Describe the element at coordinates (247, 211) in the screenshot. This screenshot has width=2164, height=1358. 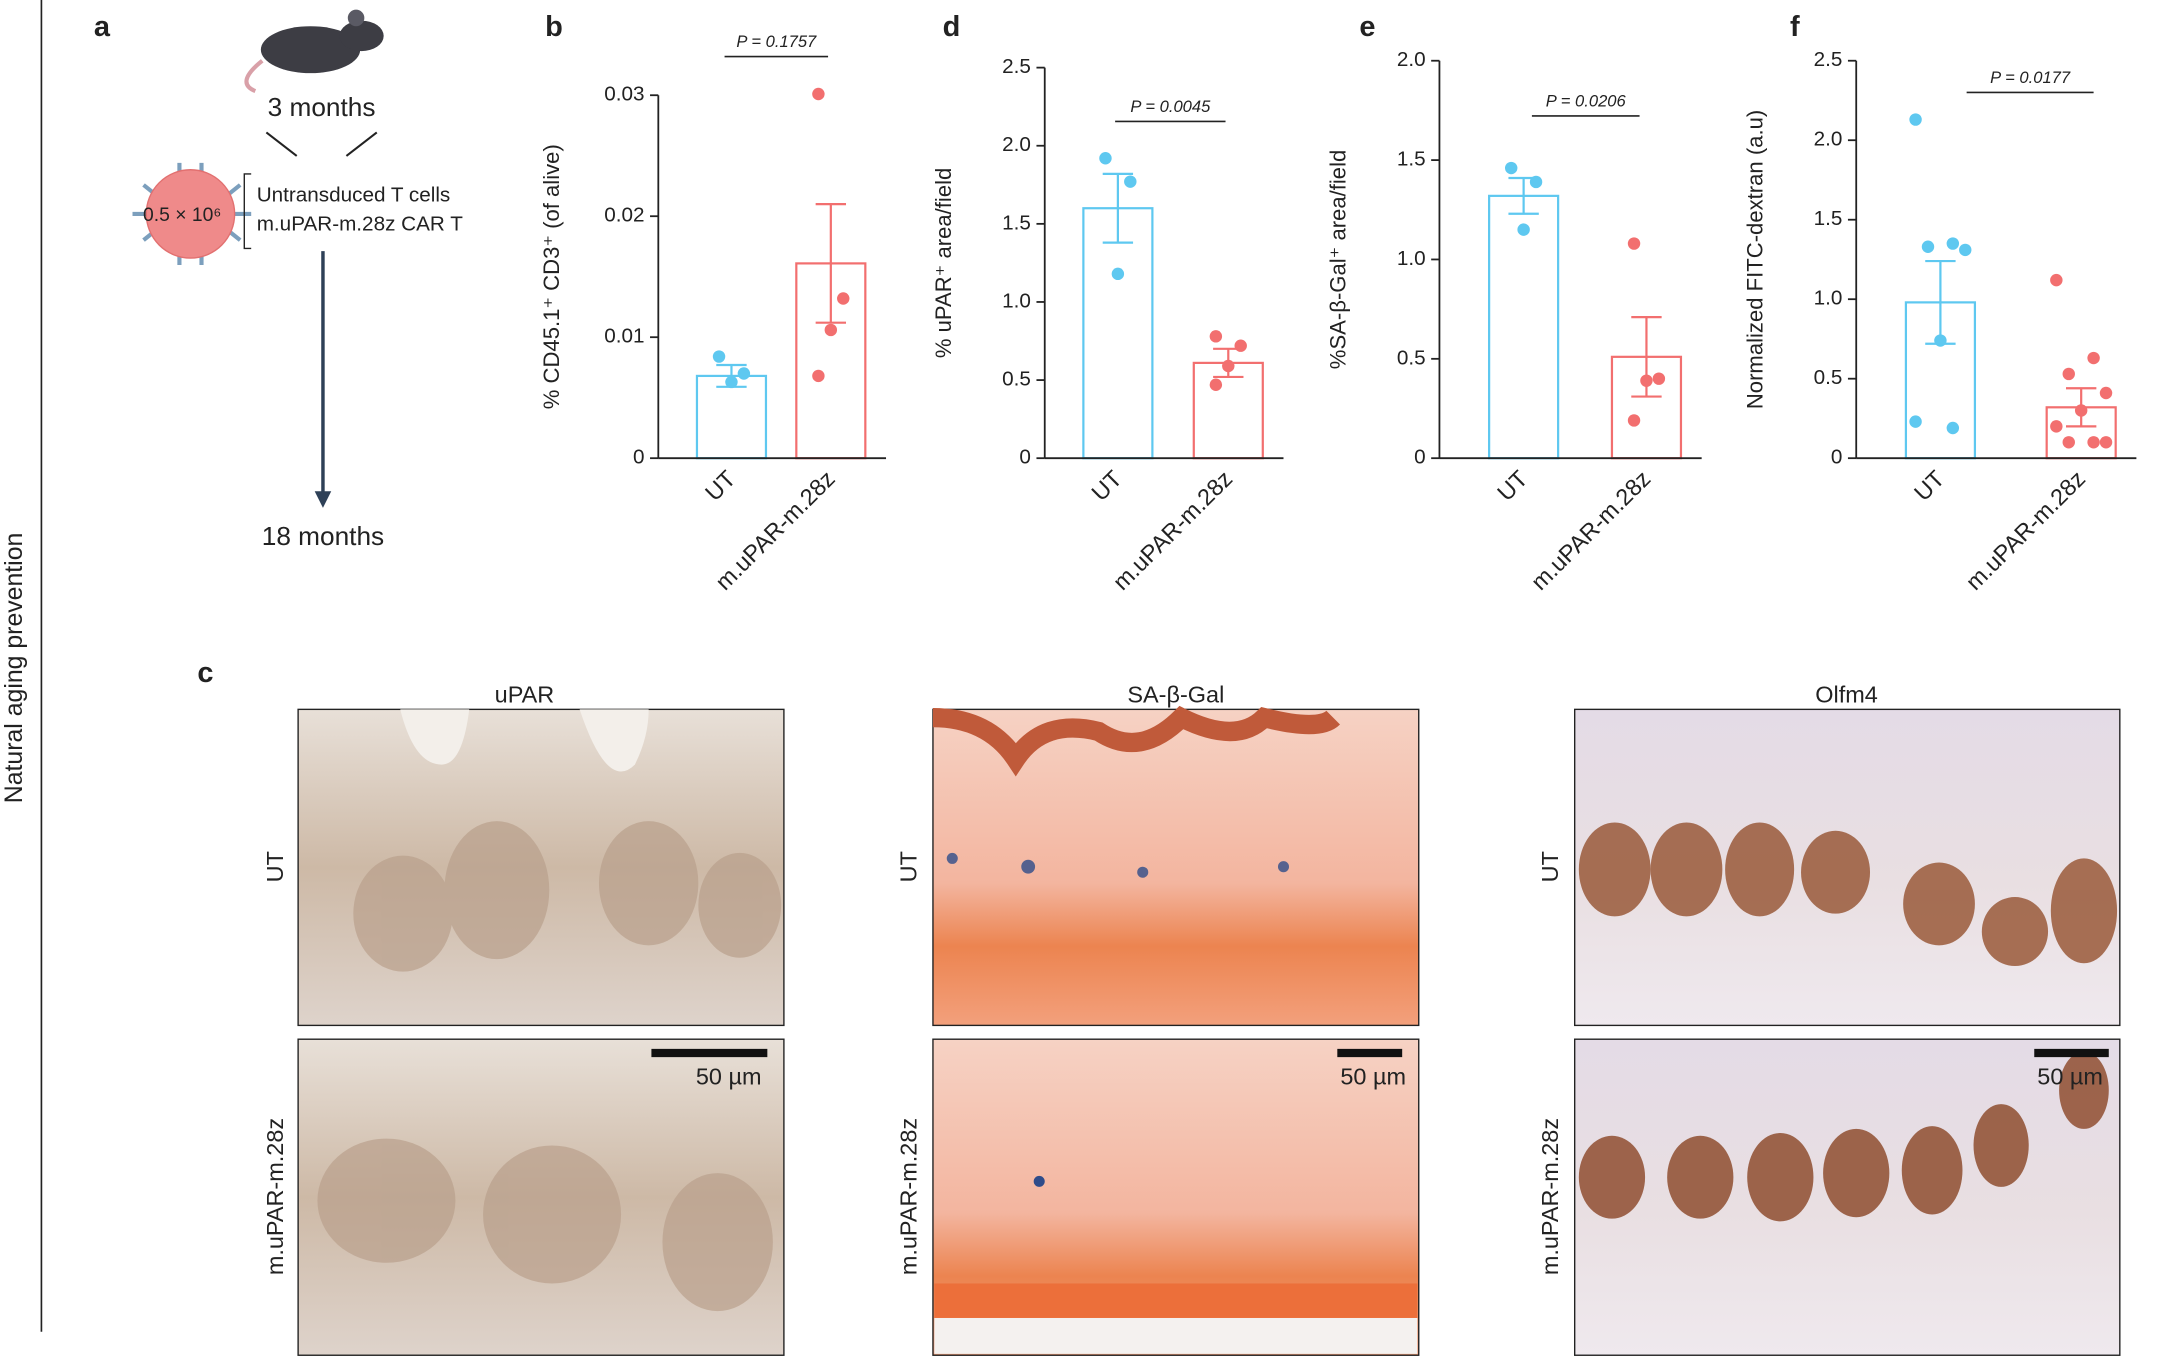
I see `bracket` at that location.